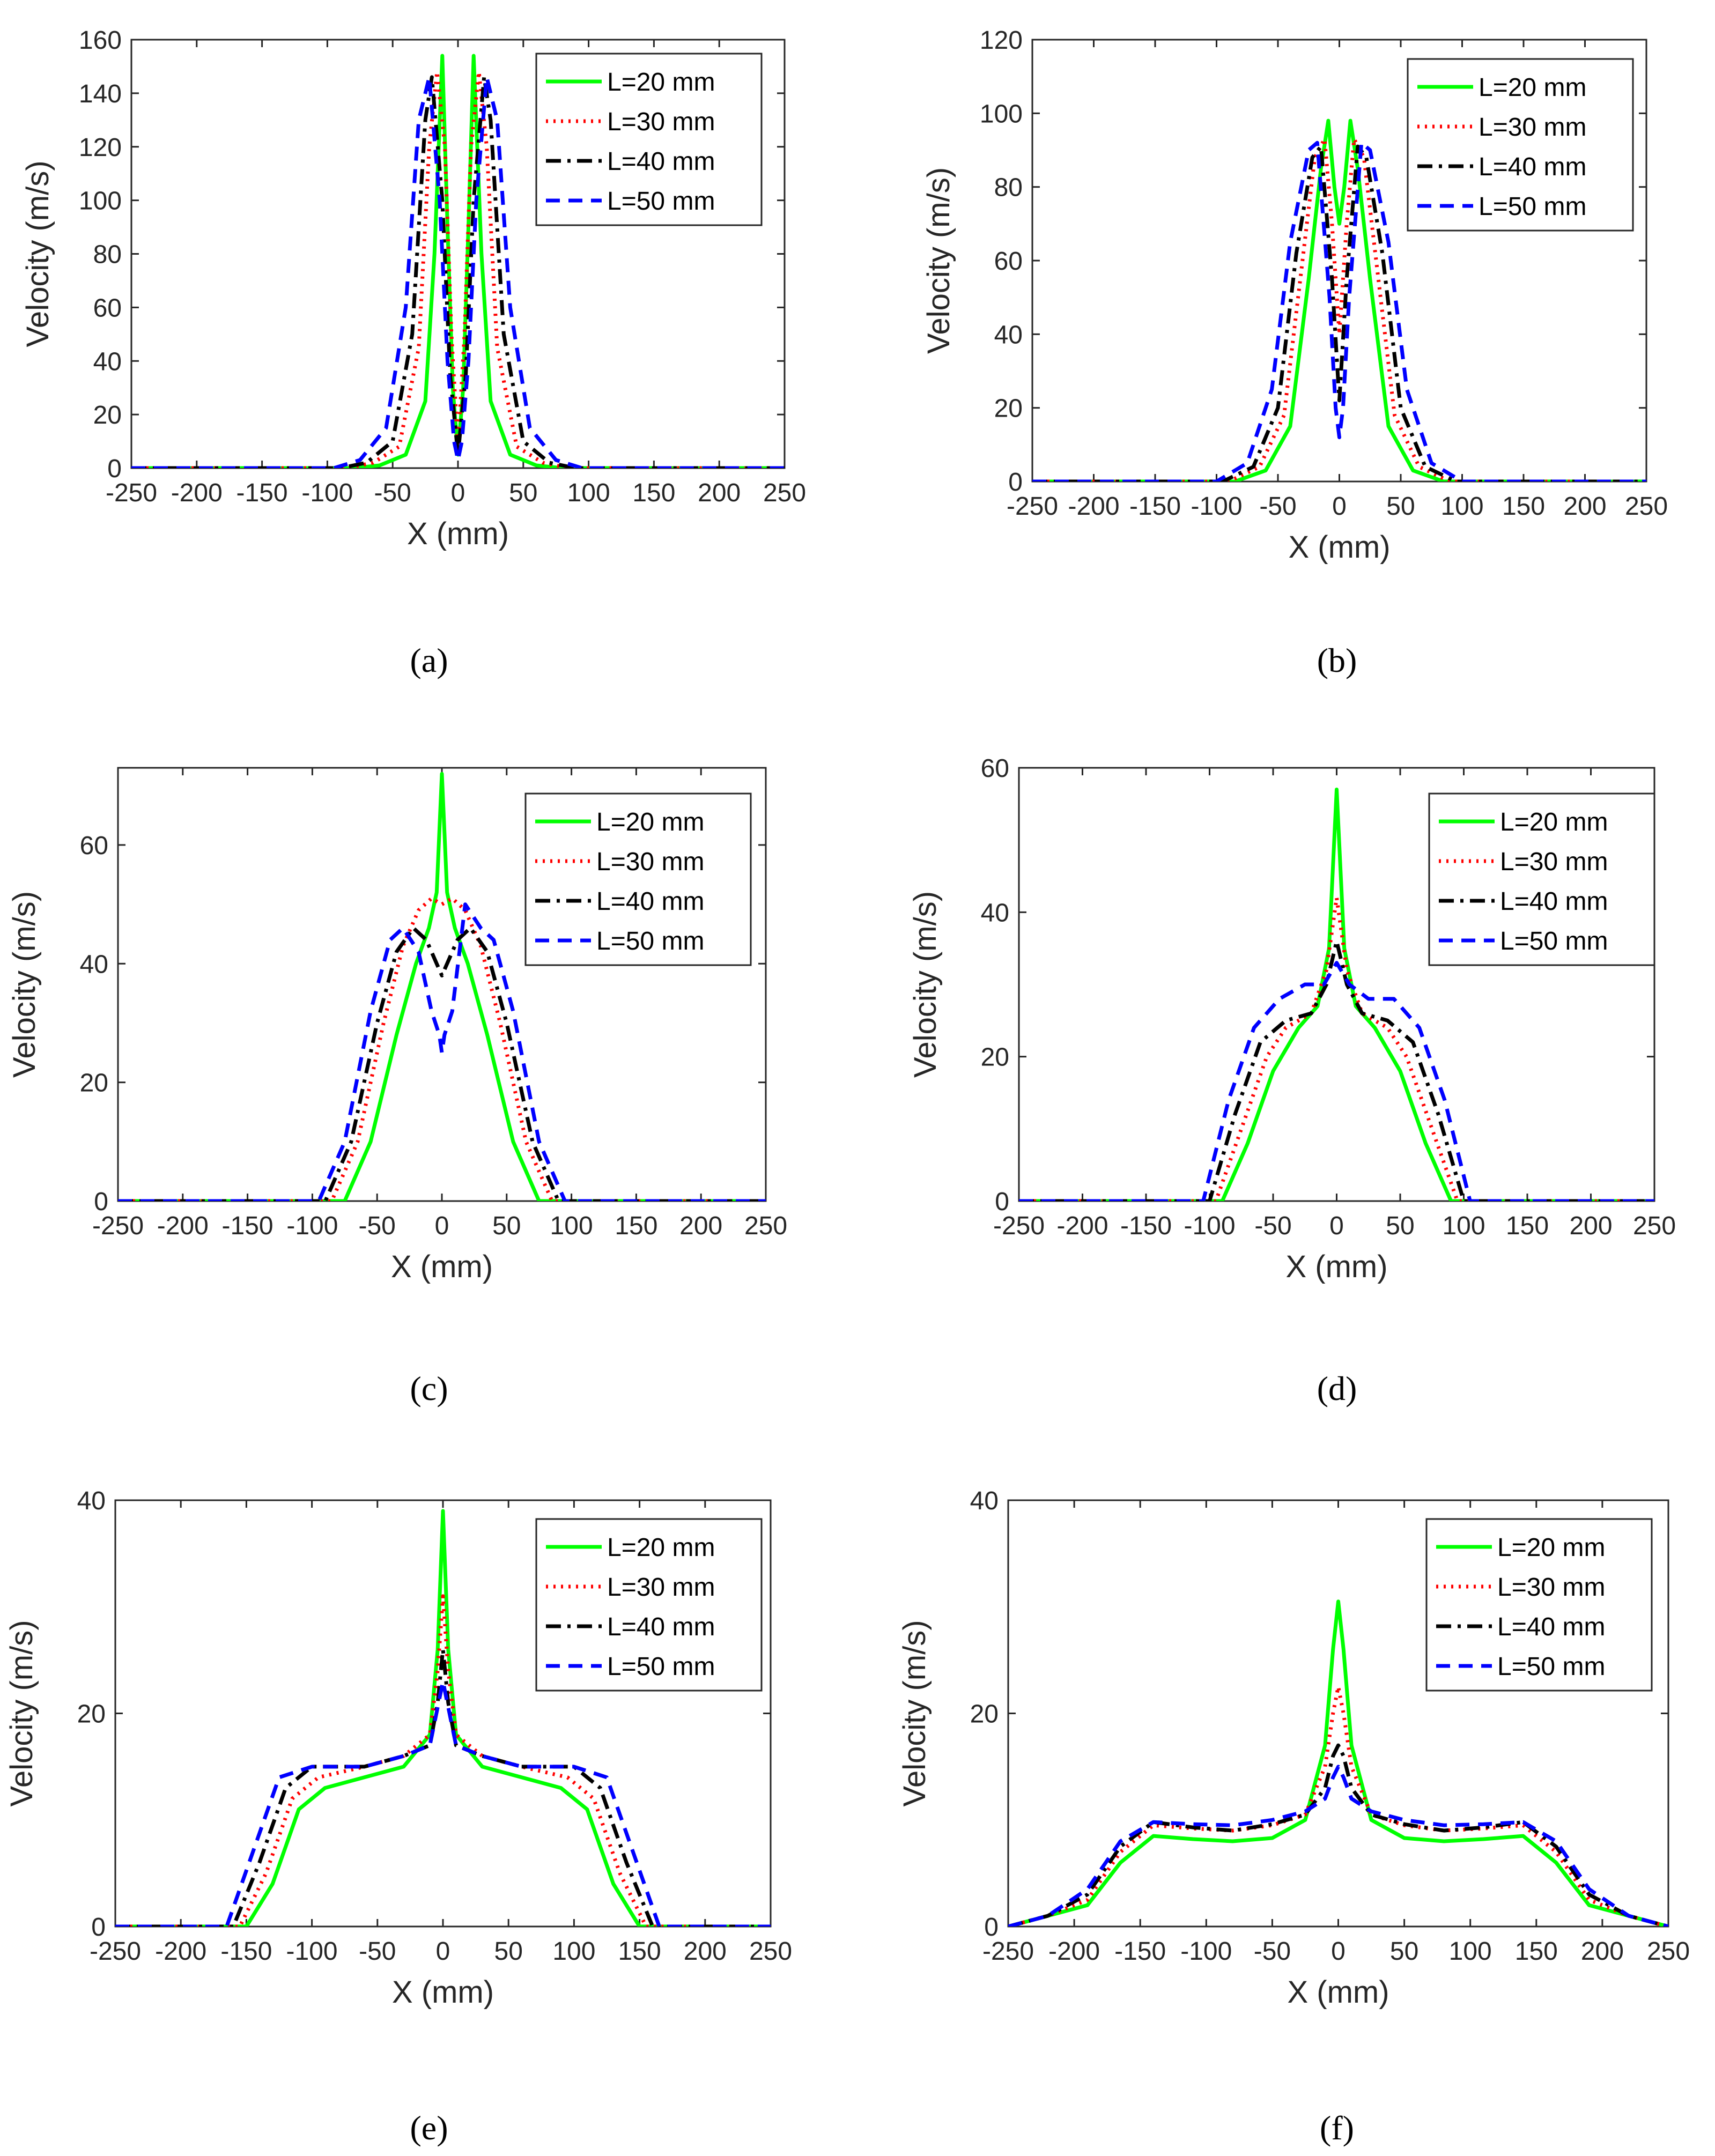 The image size is (1715, 2156). I want to click on panel-caption: (b), so click(1337, 660).